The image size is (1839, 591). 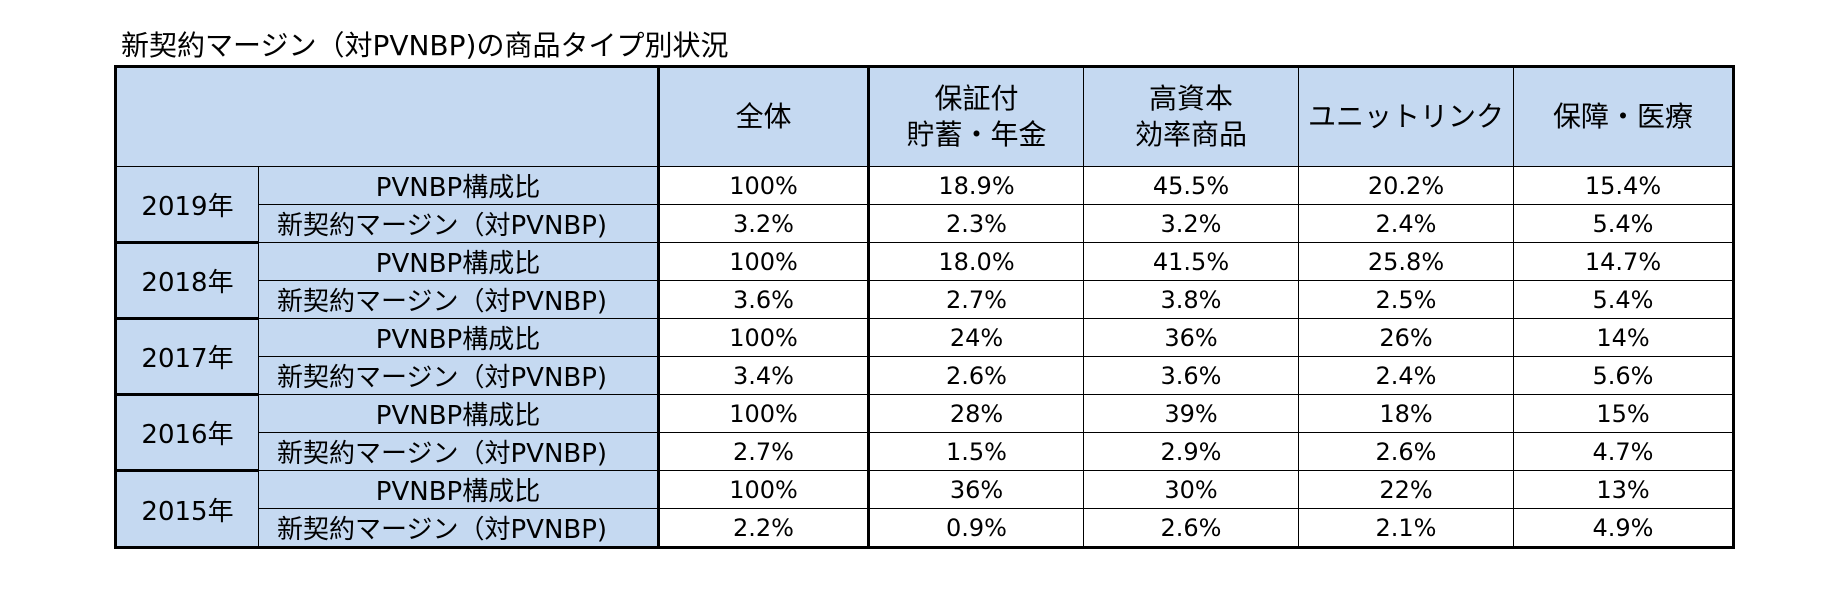 I want to click on column-header-unit-linked: ユニットリンク, so click(x=1406, y=116).